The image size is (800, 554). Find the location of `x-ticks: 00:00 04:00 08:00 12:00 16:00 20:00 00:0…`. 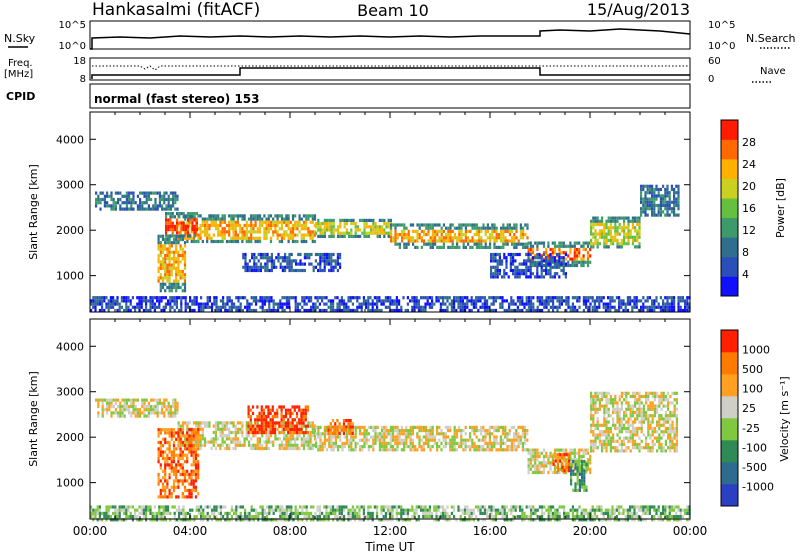

x-ticks: 00:00 04:00 08:00 12:00 16:00 20:00 00:0… is located at coordinates (390, 531).